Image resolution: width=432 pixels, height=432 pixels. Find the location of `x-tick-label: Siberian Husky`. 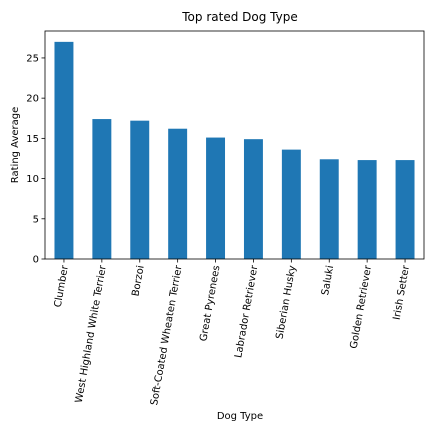

x-tick-label: Siberian Husky is located at coordinates (287, 302).